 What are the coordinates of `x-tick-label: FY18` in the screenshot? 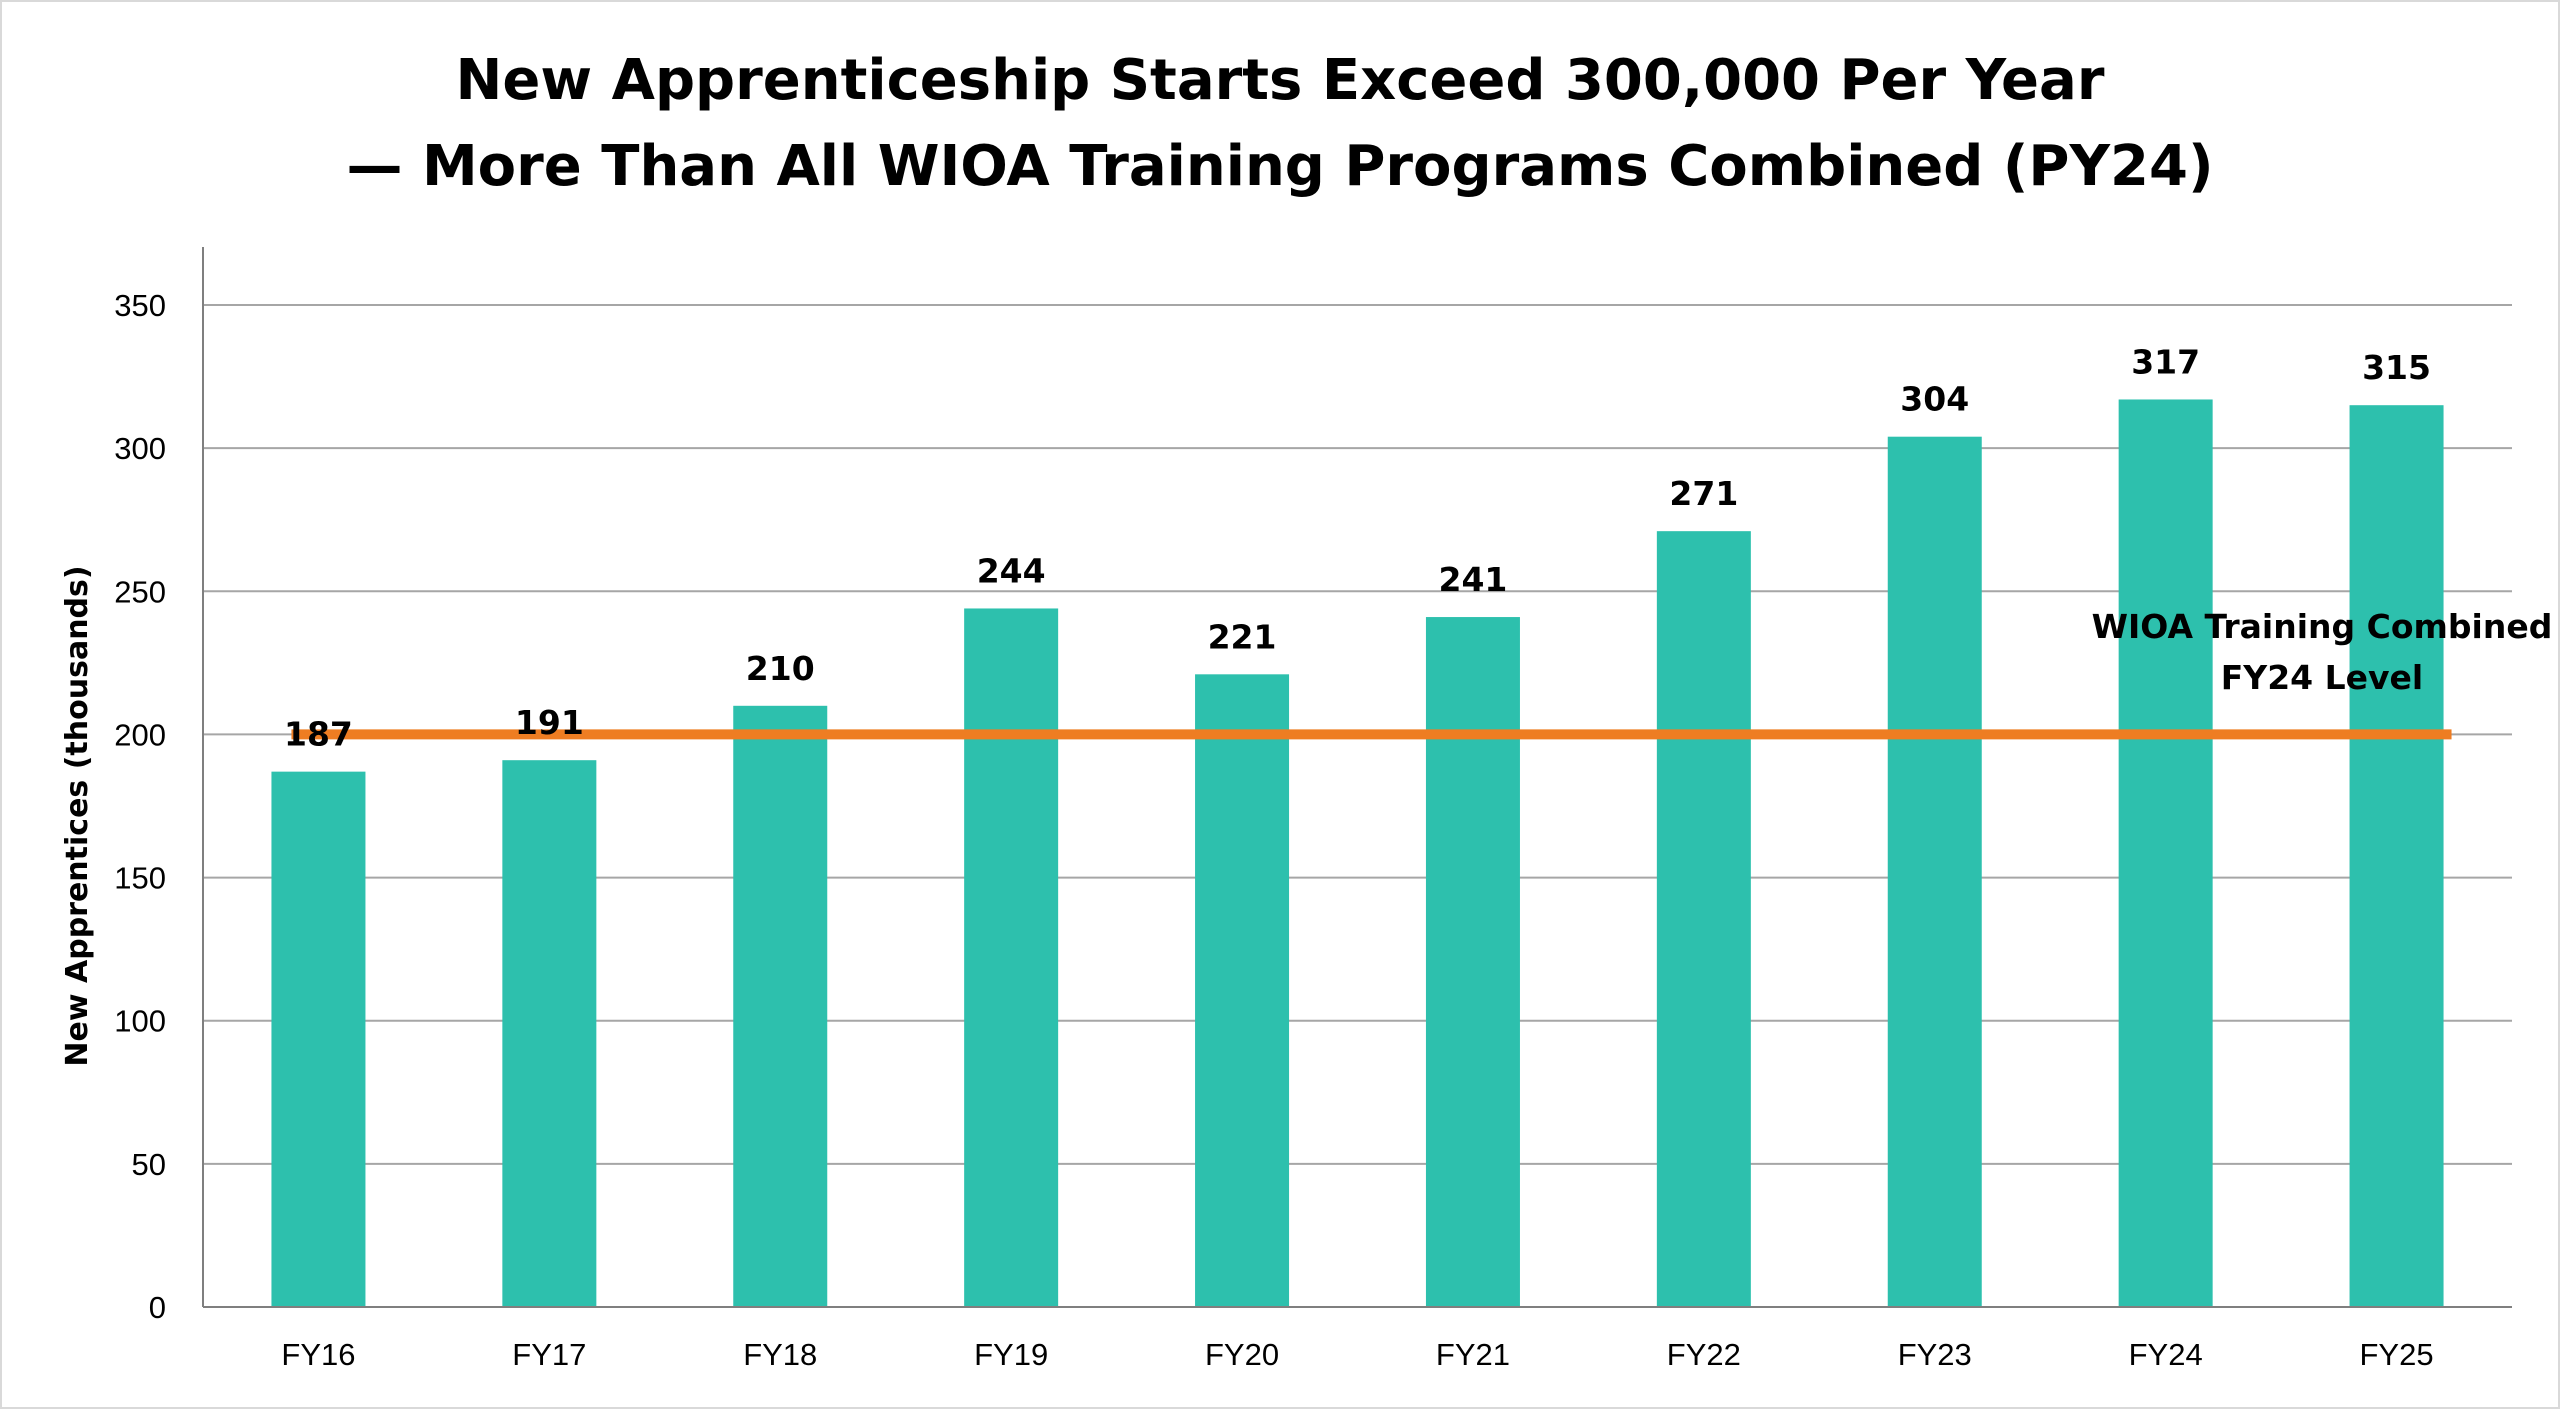 It's located at (780, 1354).